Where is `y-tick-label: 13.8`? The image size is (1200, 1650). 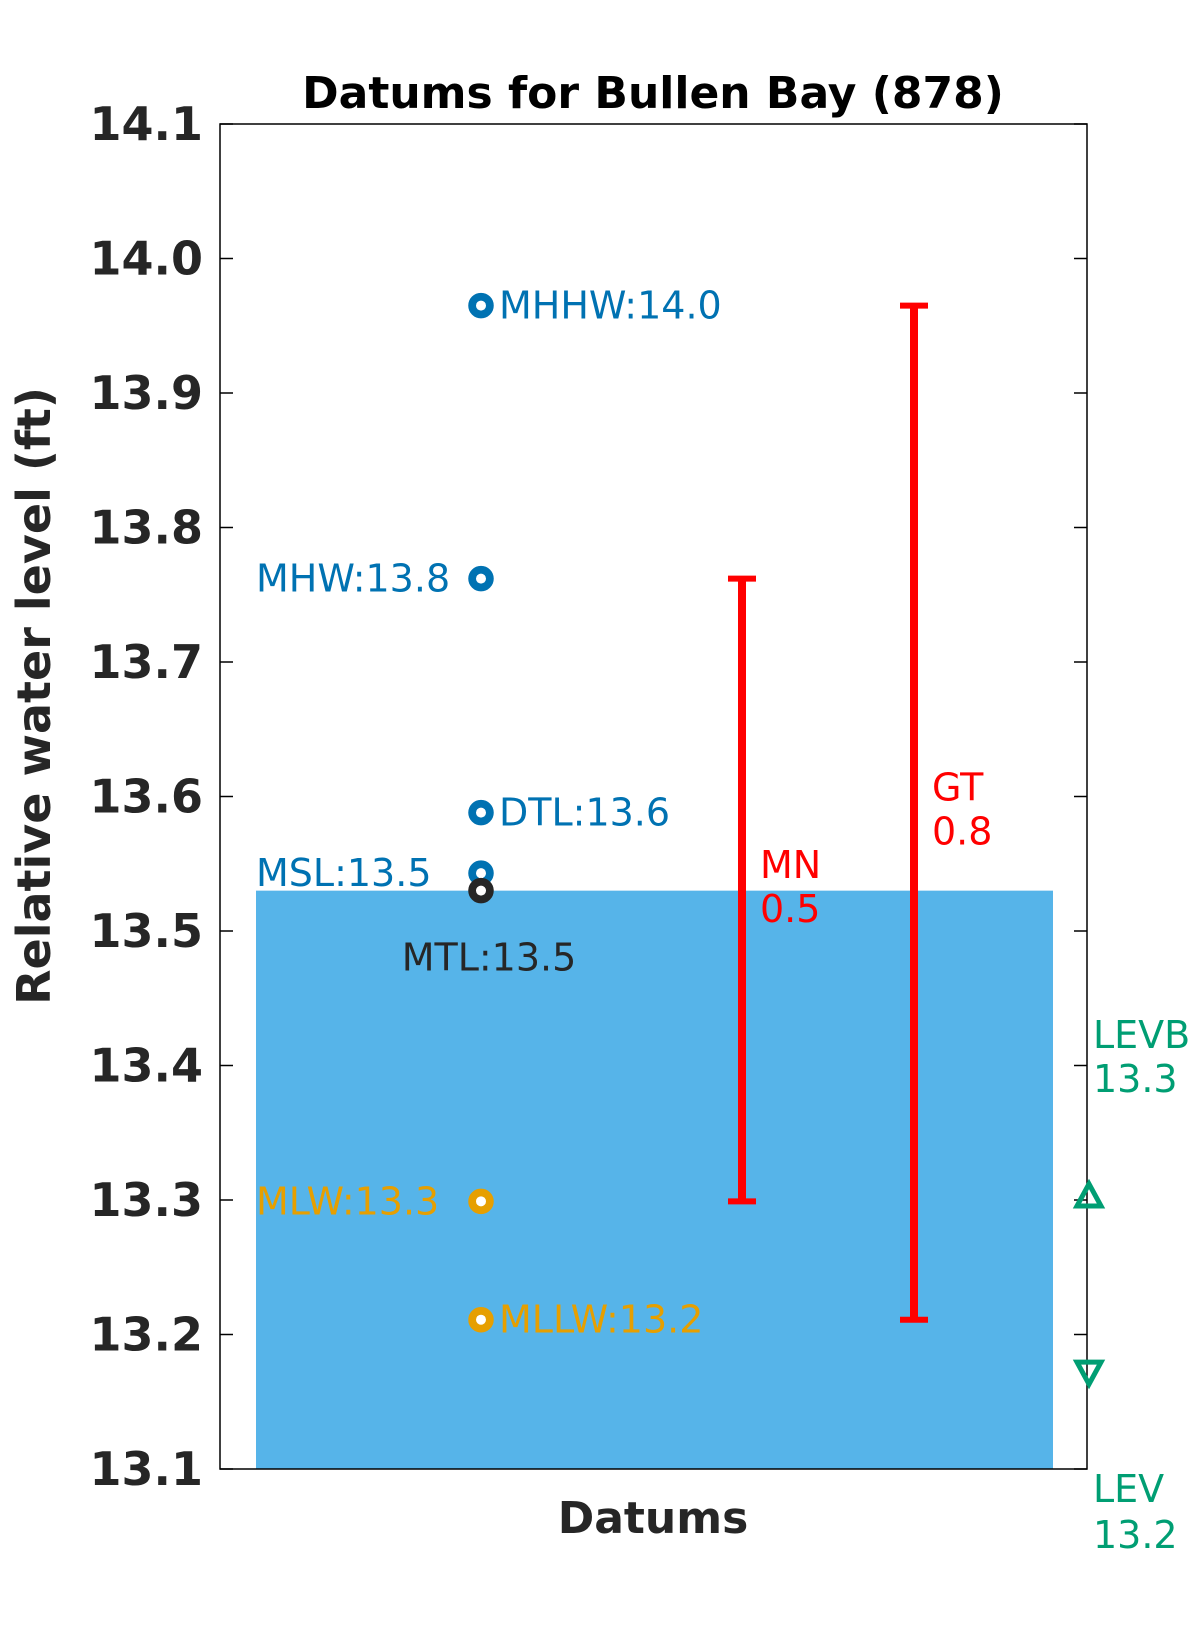 y-tick-label: 13.8 is located at coordinates (147, 528).